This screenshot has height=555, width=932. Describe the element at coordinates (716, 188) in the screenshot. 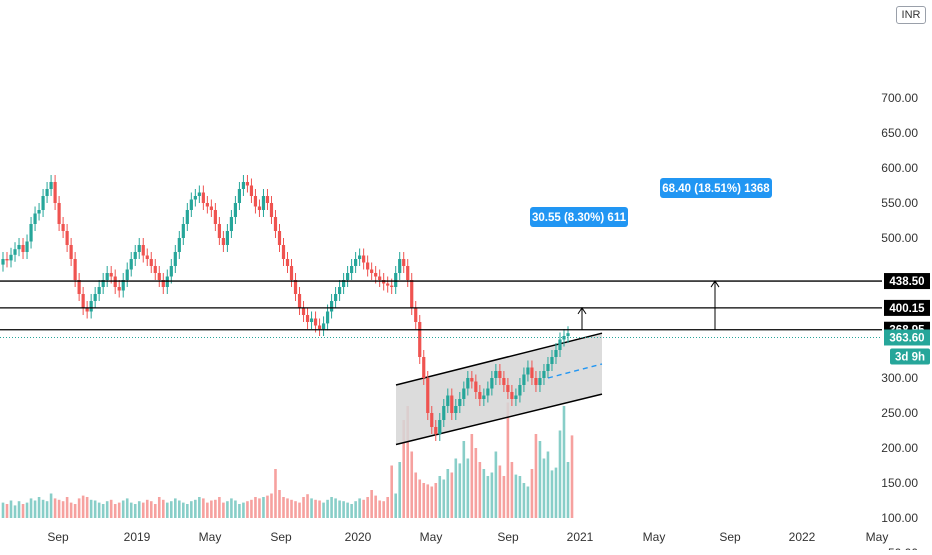

I see `measure-label-box` at that location.